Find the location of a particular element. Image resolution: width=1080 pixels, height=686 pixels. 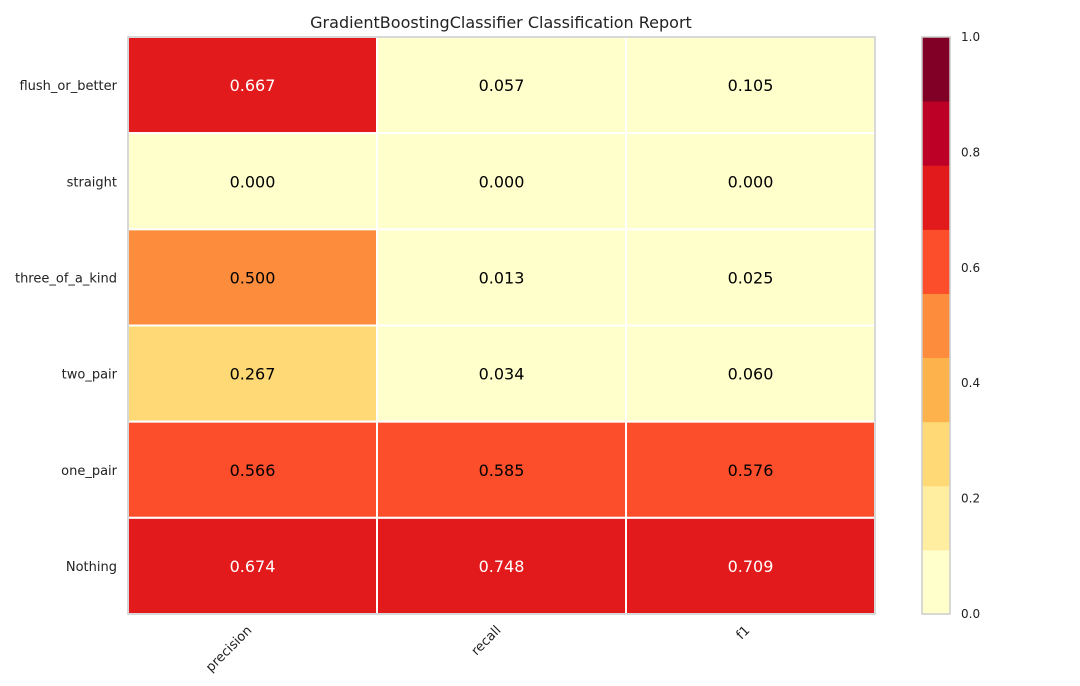

cell-value-label: 0.585 is located at coordinates (502, 470).